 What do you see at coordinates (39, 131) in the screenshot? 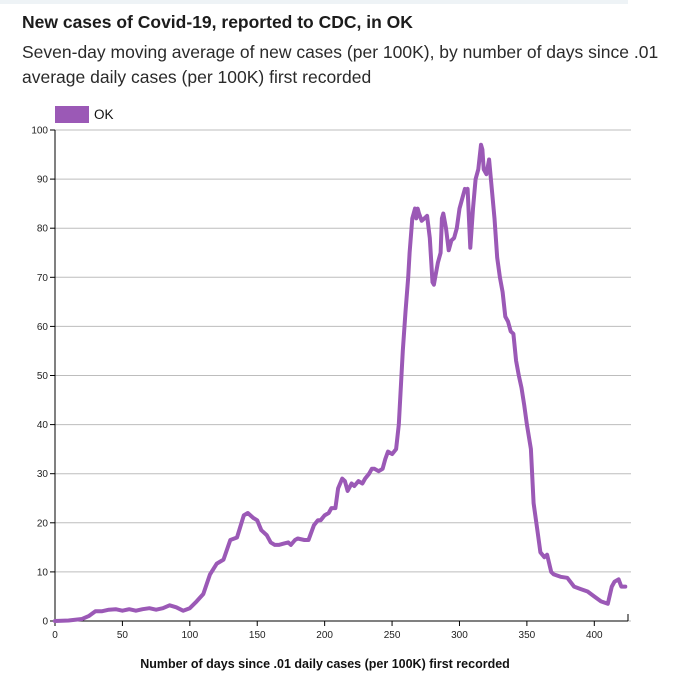
I see `y-tick-label-100: 100` at bounding box center [39, 131].